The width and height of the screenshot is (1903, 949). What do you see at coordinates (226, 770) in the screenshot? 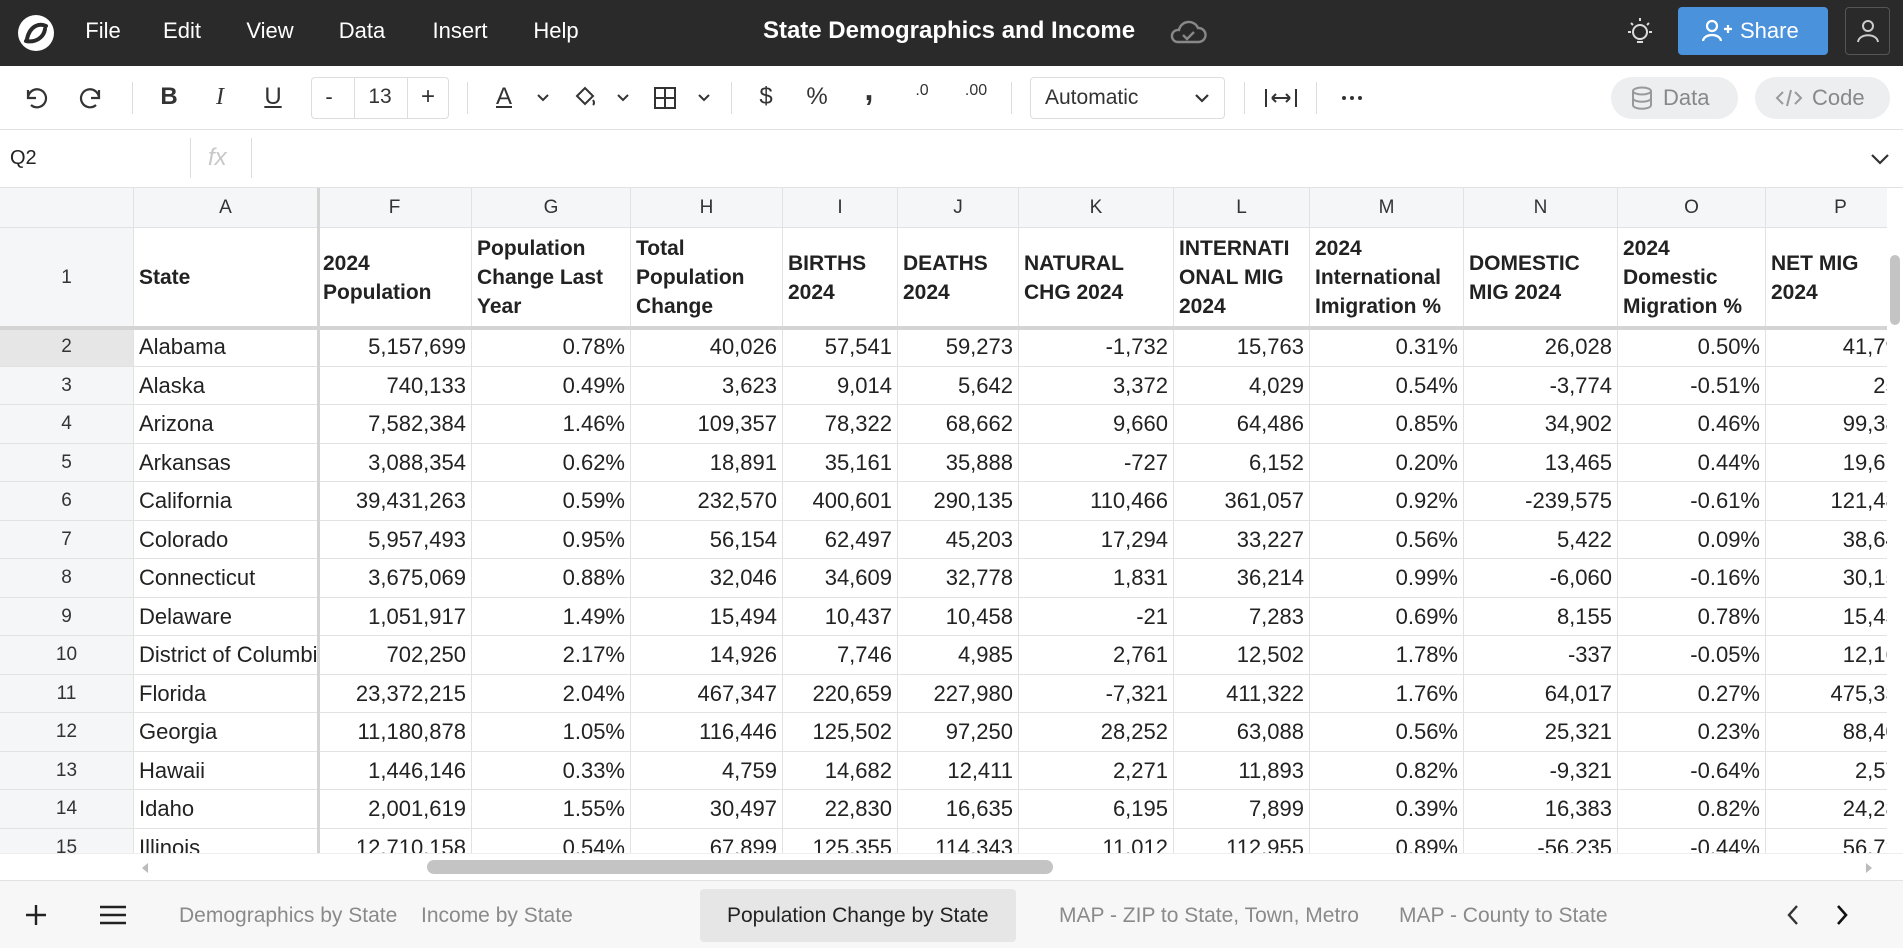
I see `cell: Hawaii` at bounding box center [226, 770].